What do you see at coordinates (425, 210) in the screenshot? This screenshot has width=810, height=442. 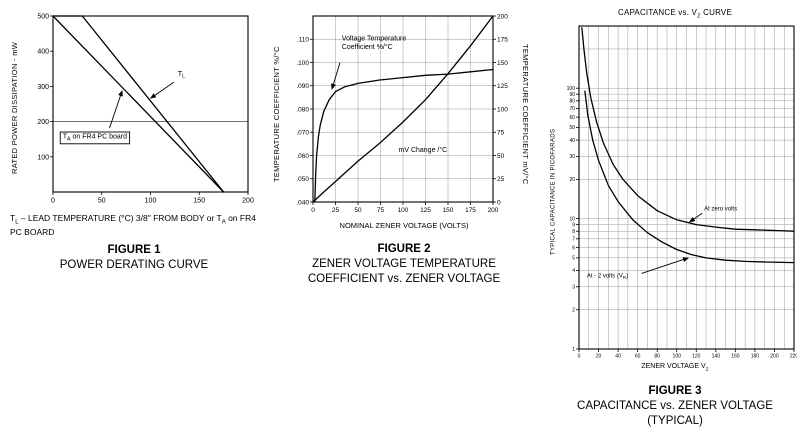 I see `svg-text: 125` at bounding box center [425, 210].